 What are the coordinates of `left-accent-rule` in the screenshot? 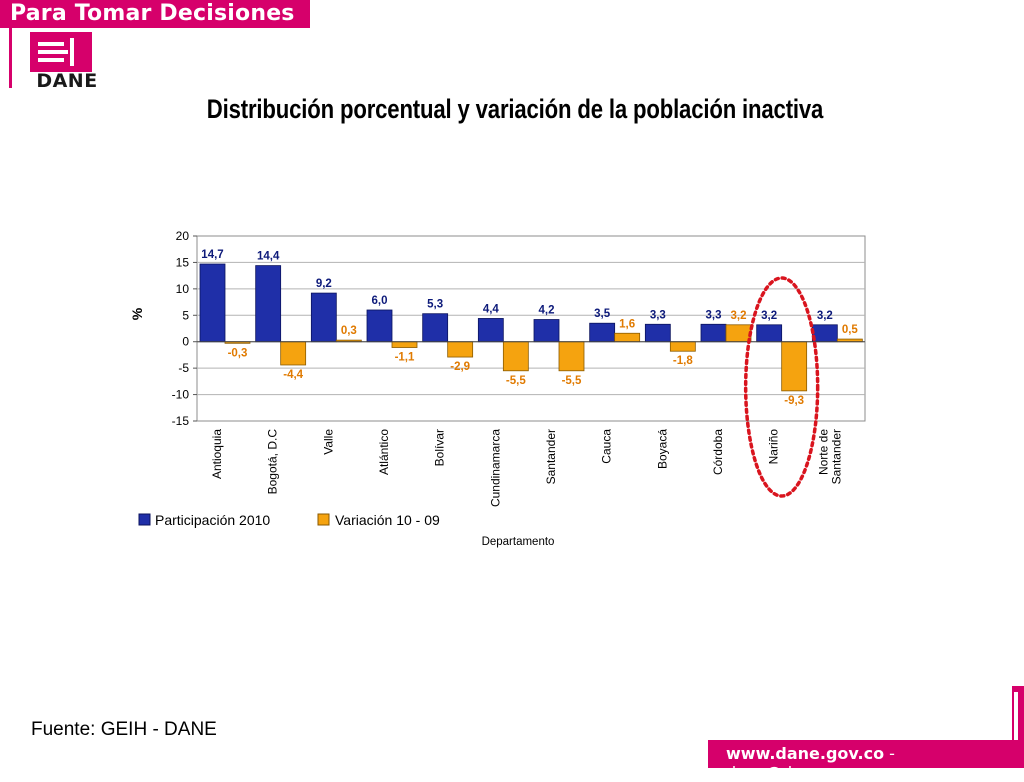 It's located at (10, 58).